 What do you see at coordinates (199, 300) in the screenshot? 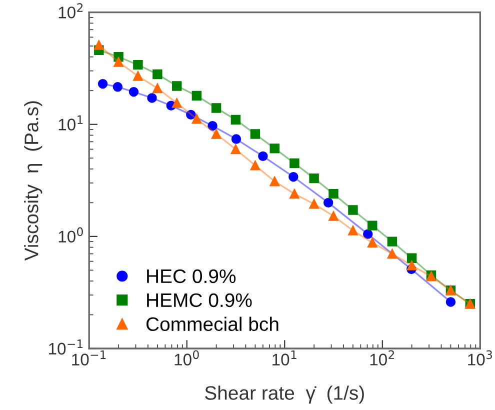
I see `legend-label: HEMC 0.9%` at bounding box center [199, 300].